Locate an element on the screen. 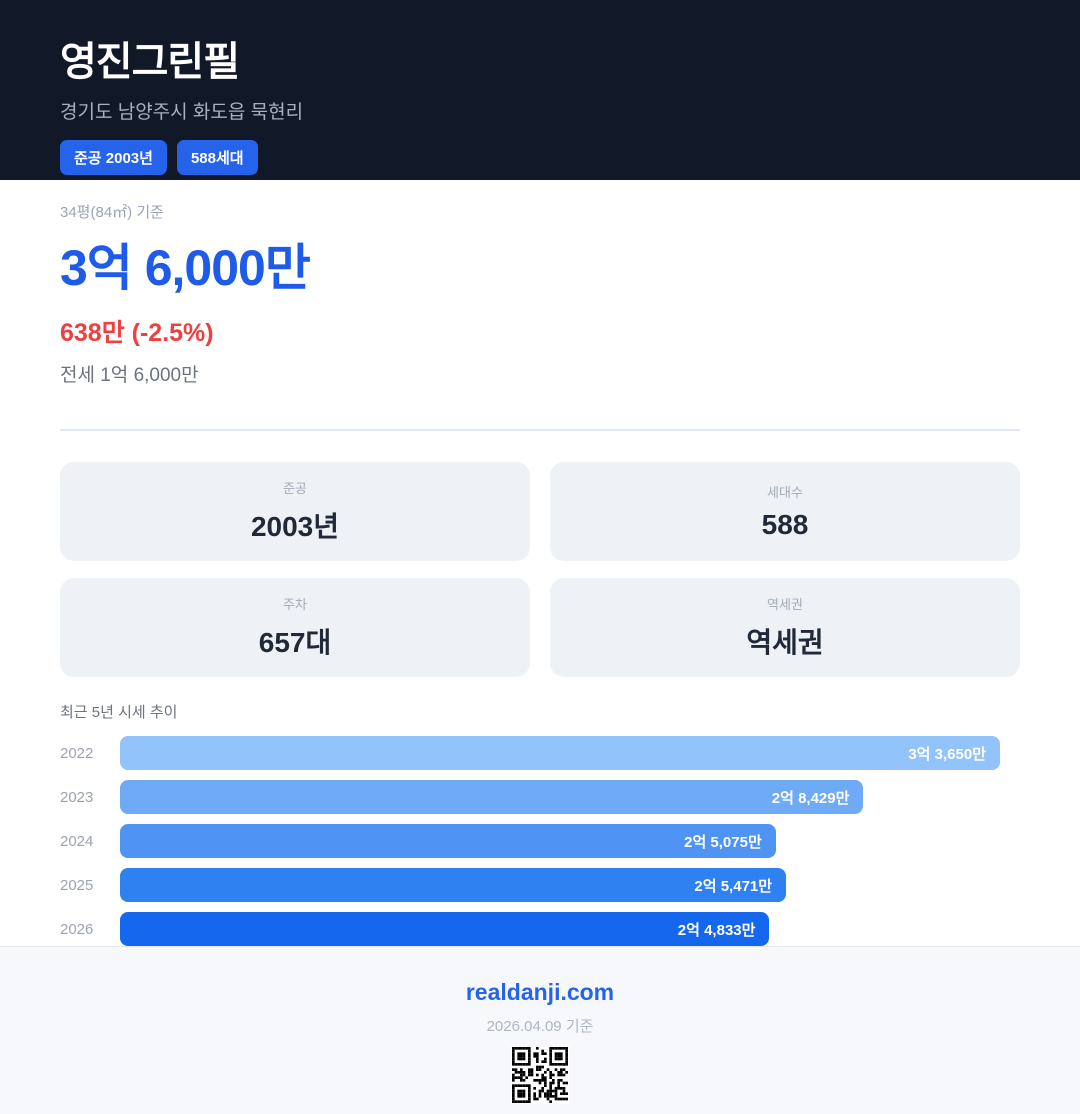 The height and width of the screenshot is (1114, 1080). complex-title: 영진그린필 is located at coordinates (150, 62).